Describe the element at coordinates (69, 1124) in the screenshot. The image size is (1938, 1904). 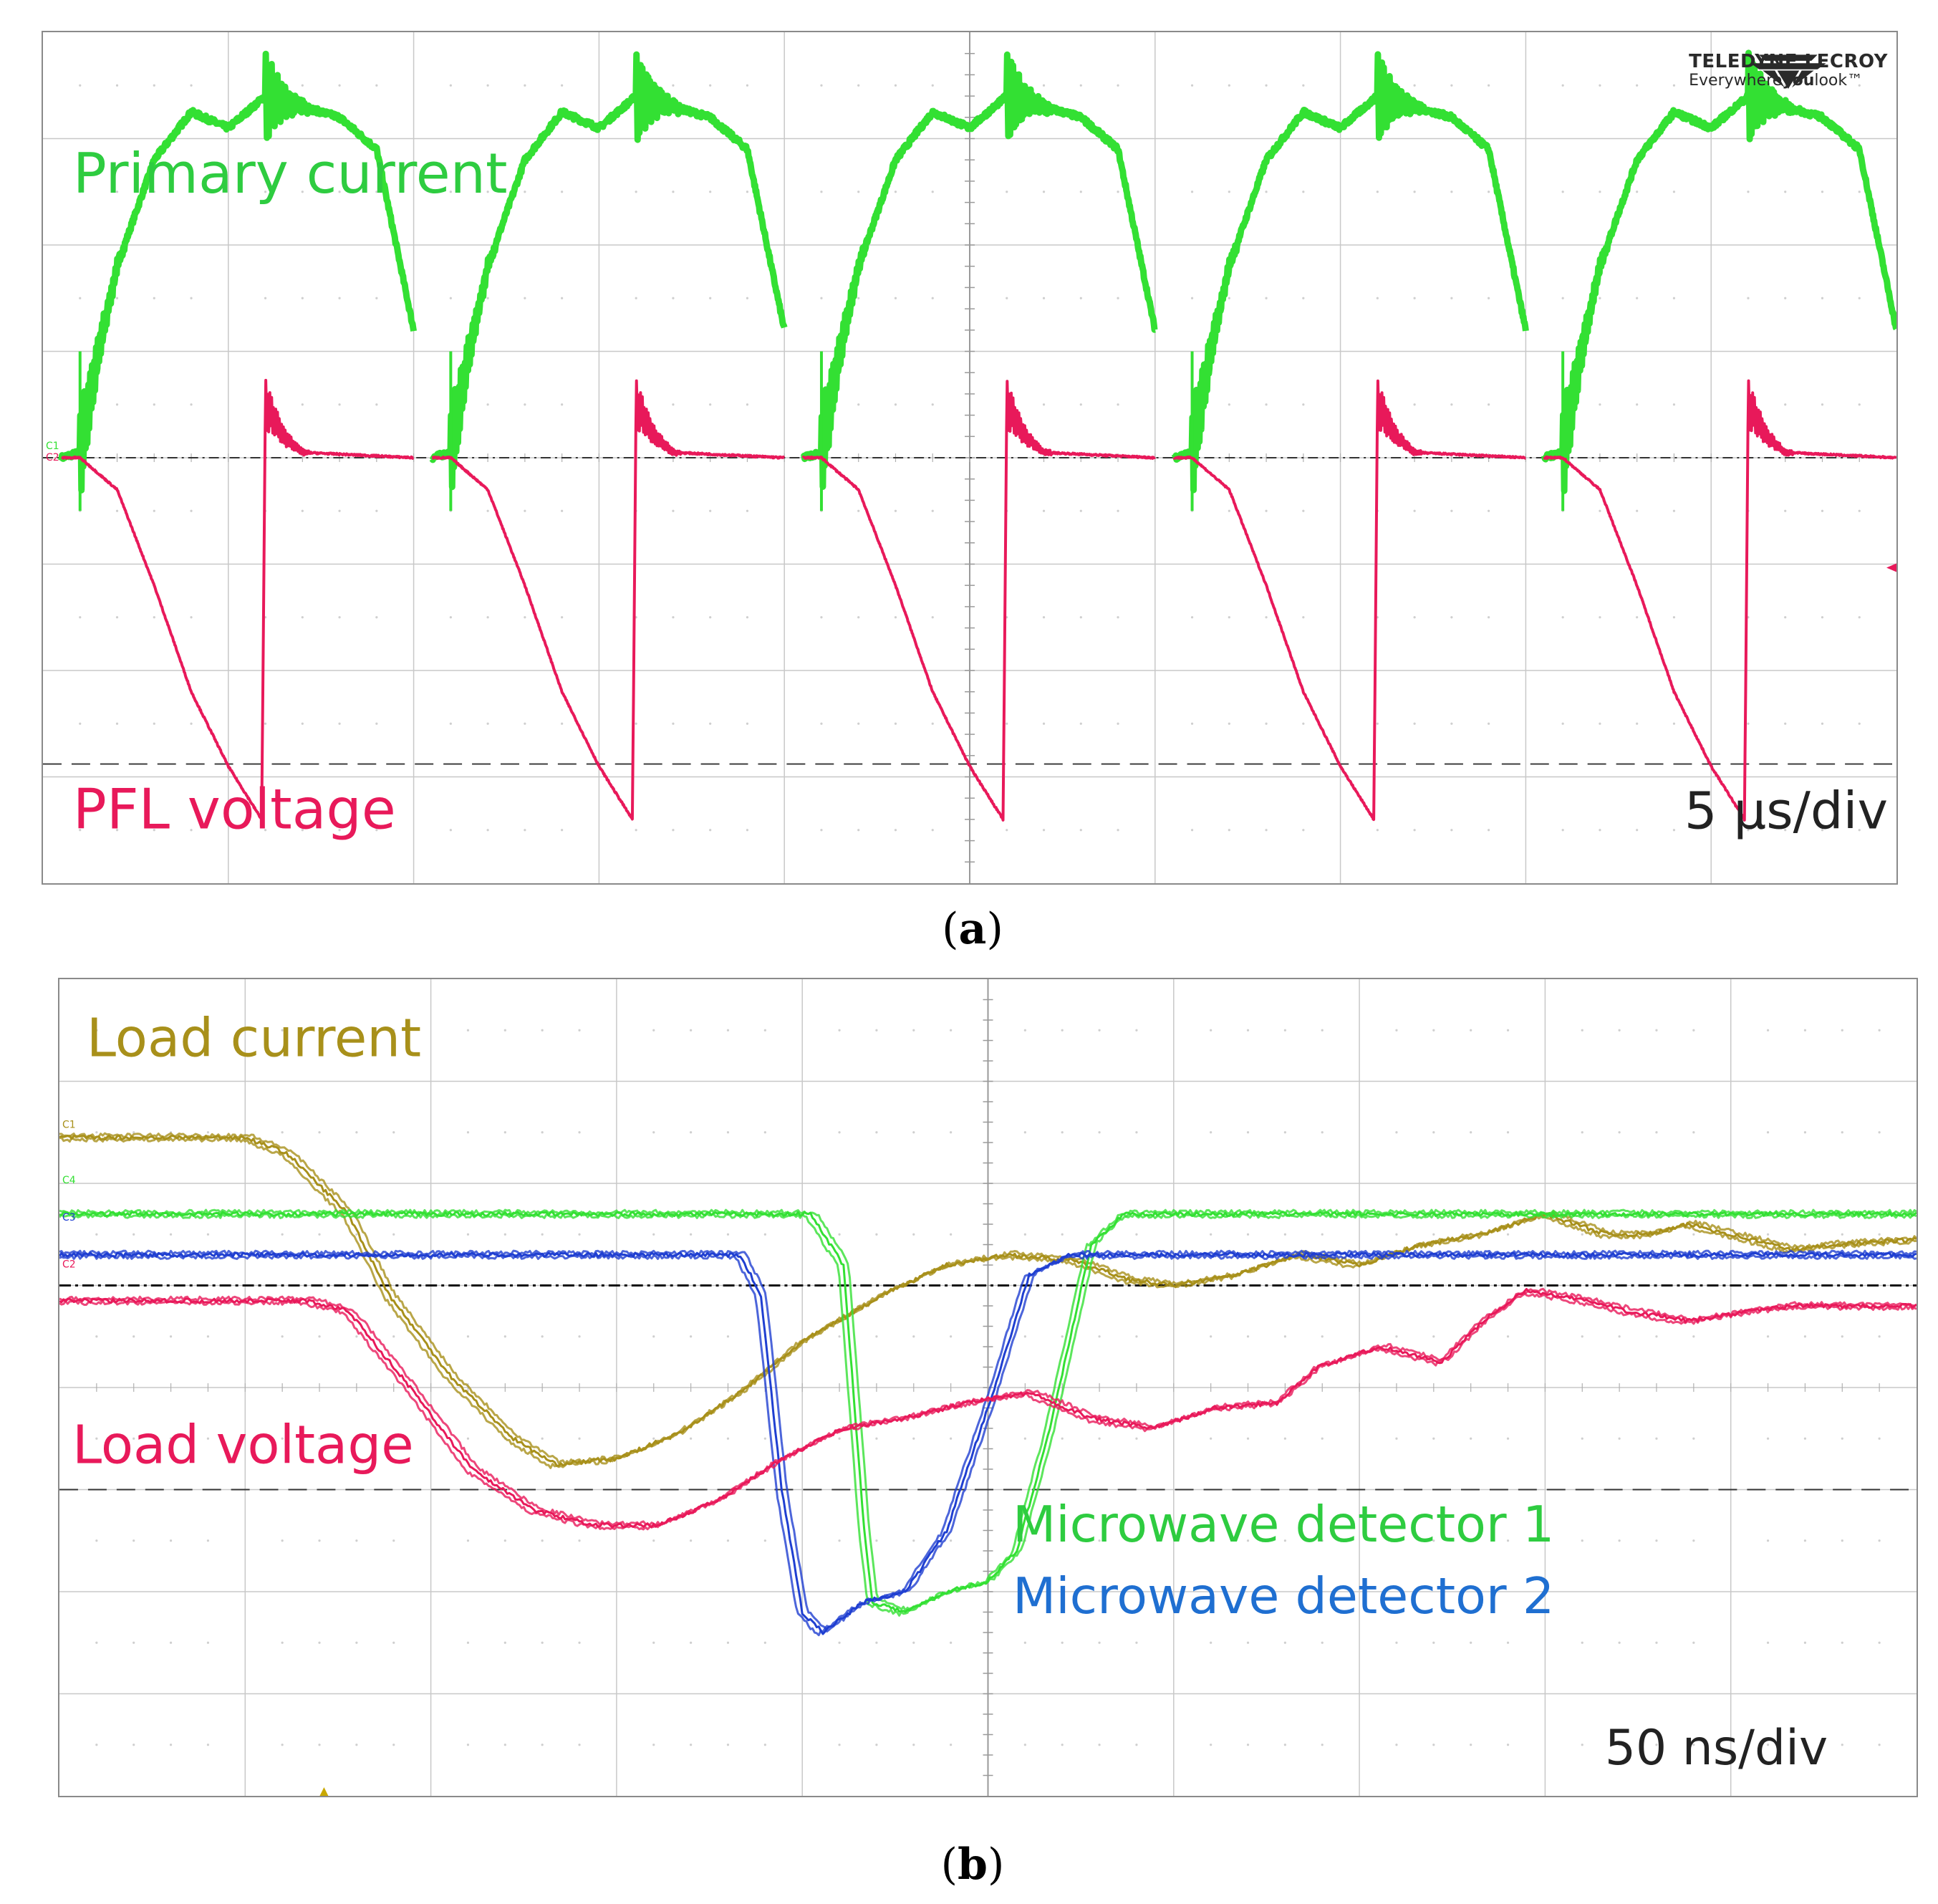
I see `ch-tag-c1-b: C1` at that location.